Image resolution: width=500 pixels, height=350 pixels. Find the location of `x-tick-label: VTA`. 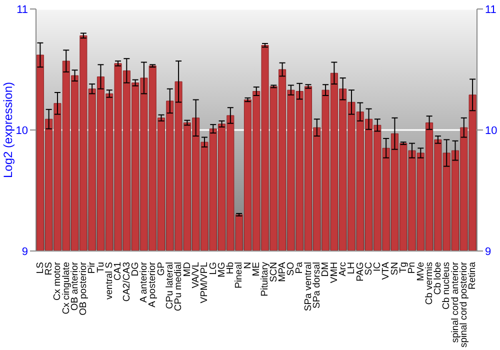

x-tick-label: VTA is located at coordinates (386, 270).